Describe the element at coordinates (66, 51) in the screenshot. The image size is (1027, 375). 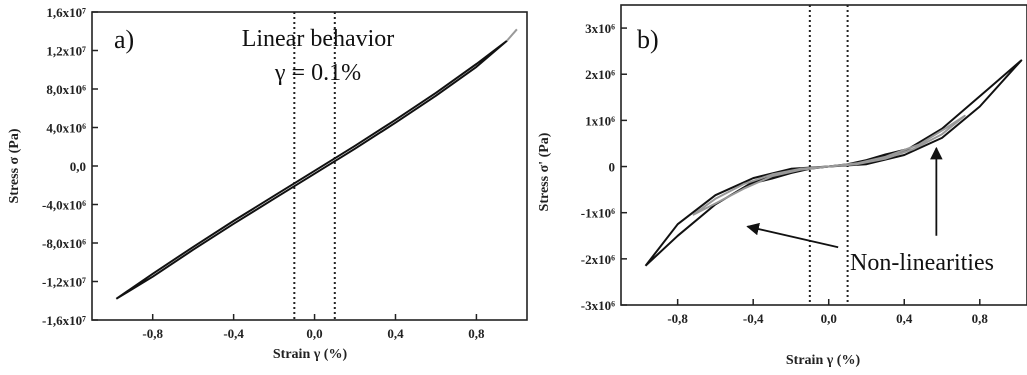
I see `panel-a-y-tick-label: 1,2x10⁷` at that location.